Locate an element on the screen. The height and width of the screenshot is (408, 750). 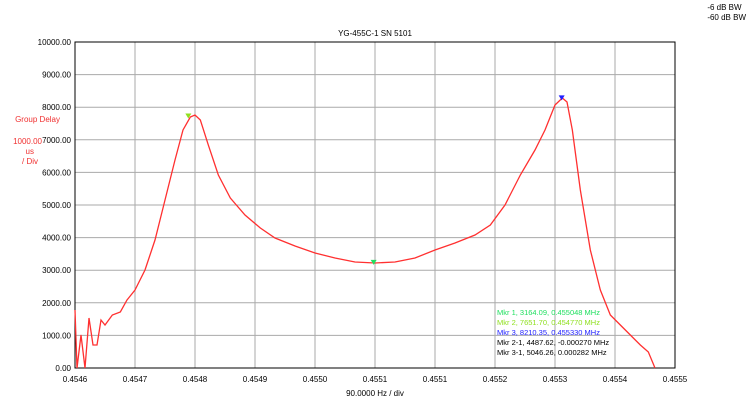
y-scale-value: 1000.00 is located at coordinates (27, 141).